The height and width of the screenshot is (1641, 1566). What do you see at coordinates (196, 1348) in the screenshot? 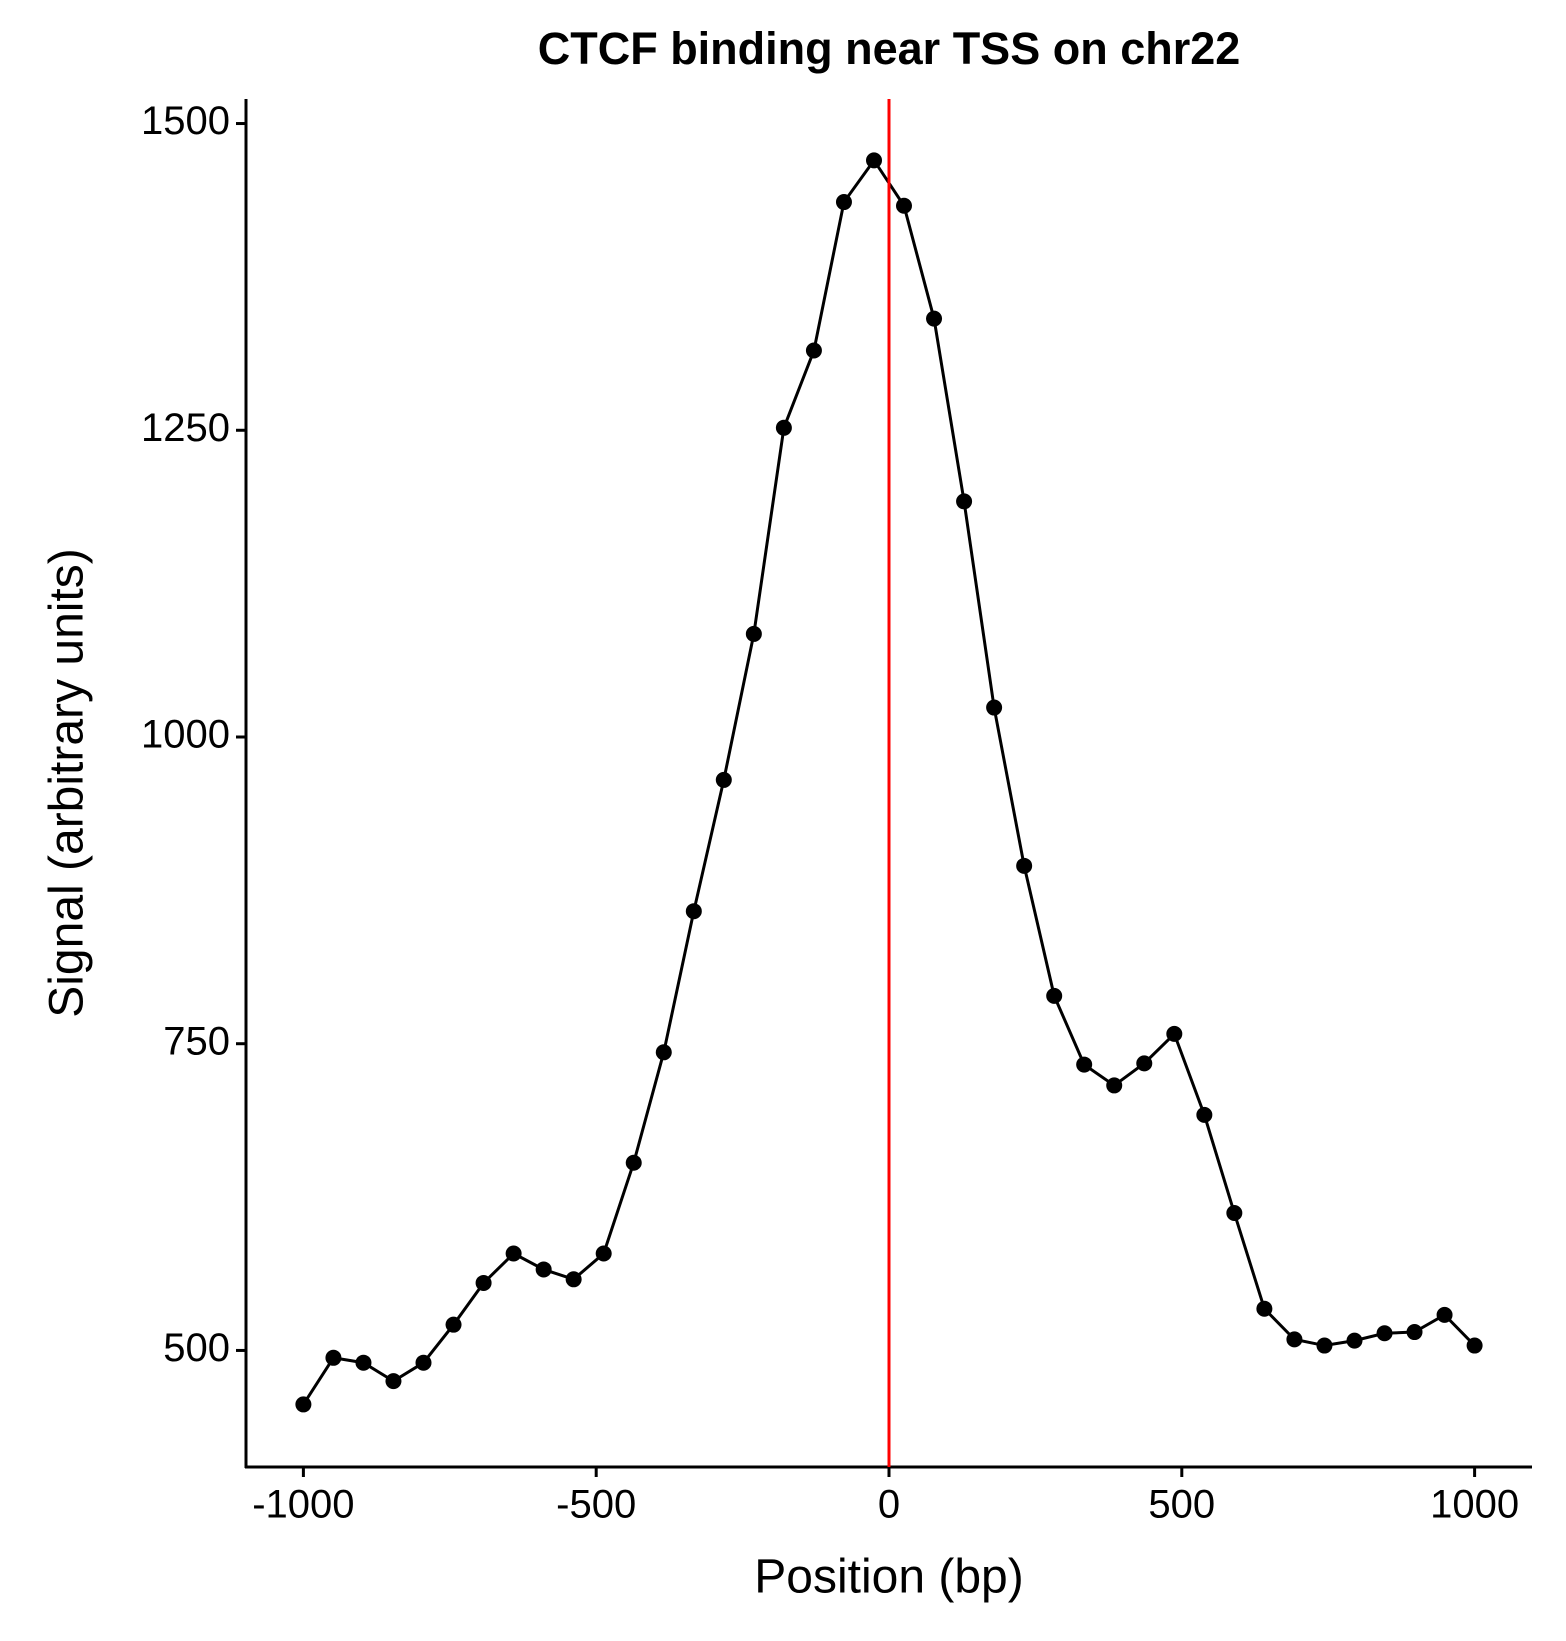
I see `y-tick-label: 500` at bounding box center [196, 1348].